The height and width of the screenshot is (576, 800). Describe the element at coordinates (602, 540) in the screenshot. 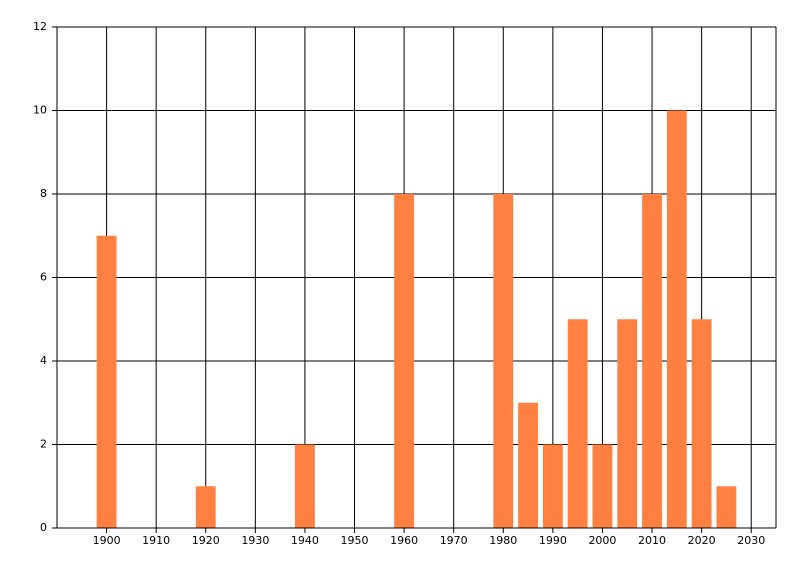

I see `x-tick-label: 2000` at that location.